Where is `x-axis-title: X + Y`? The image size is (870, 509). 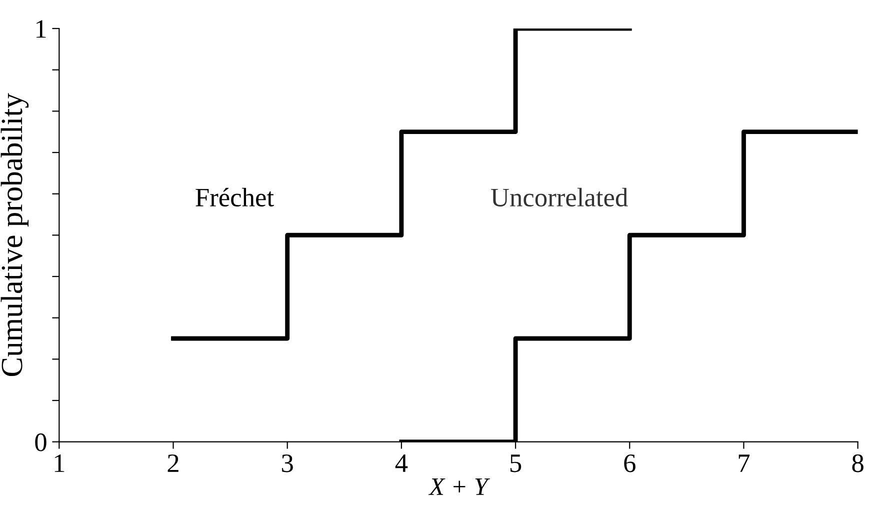 x-axis-title: X + Y is located at coordinates (459, 486).